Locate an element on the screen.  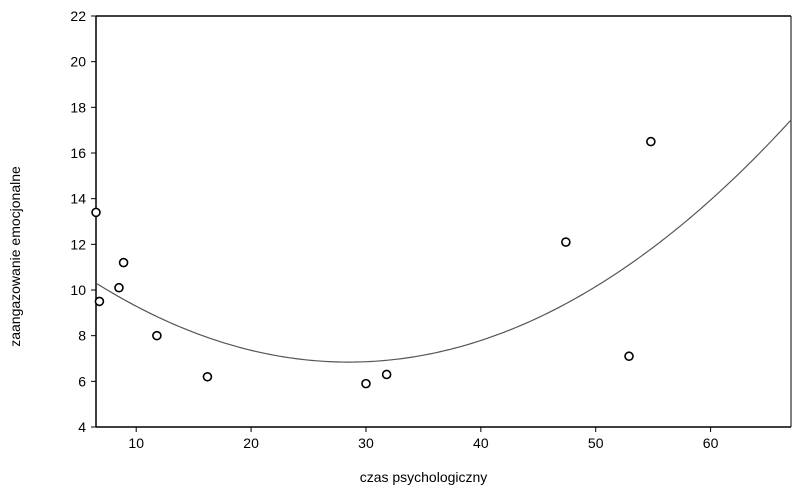
y-tick-label: 16 is located at coordinates (78, 153).